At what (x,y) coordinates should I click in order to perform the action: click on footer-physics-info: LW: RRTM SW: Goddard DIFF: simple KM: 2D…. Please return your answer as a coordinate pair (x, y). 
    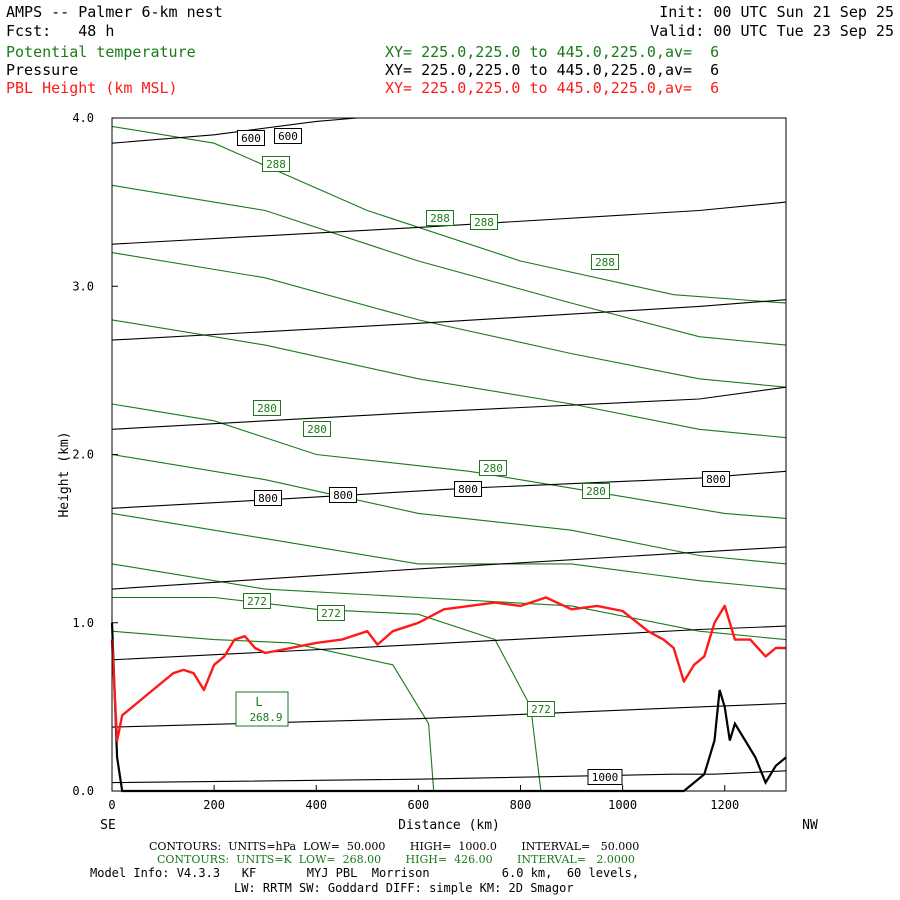
    Looking at the image, I should click on (404, 888).